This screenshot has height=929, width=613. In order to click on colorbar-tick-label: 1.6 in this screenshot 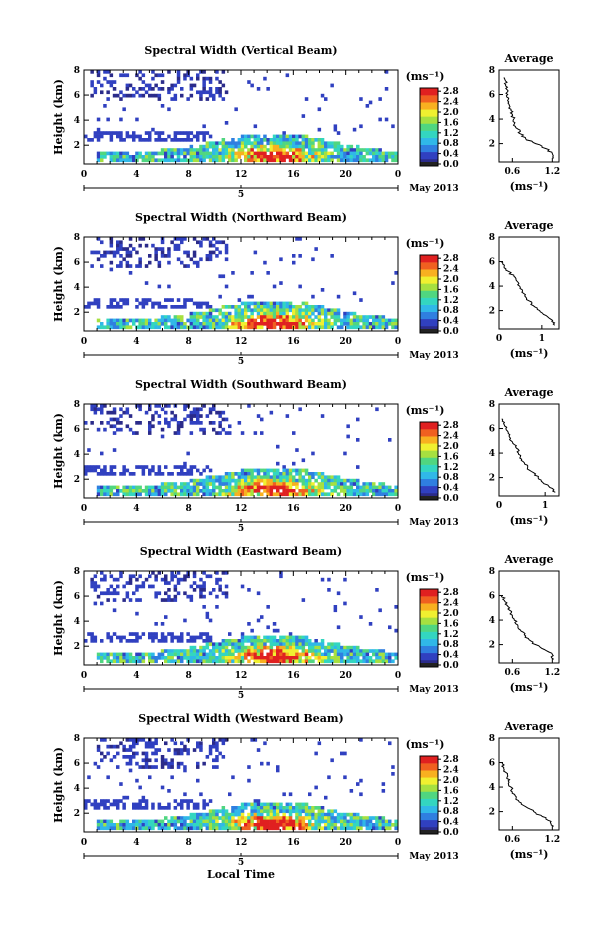, I will do `click(451, 791)`.